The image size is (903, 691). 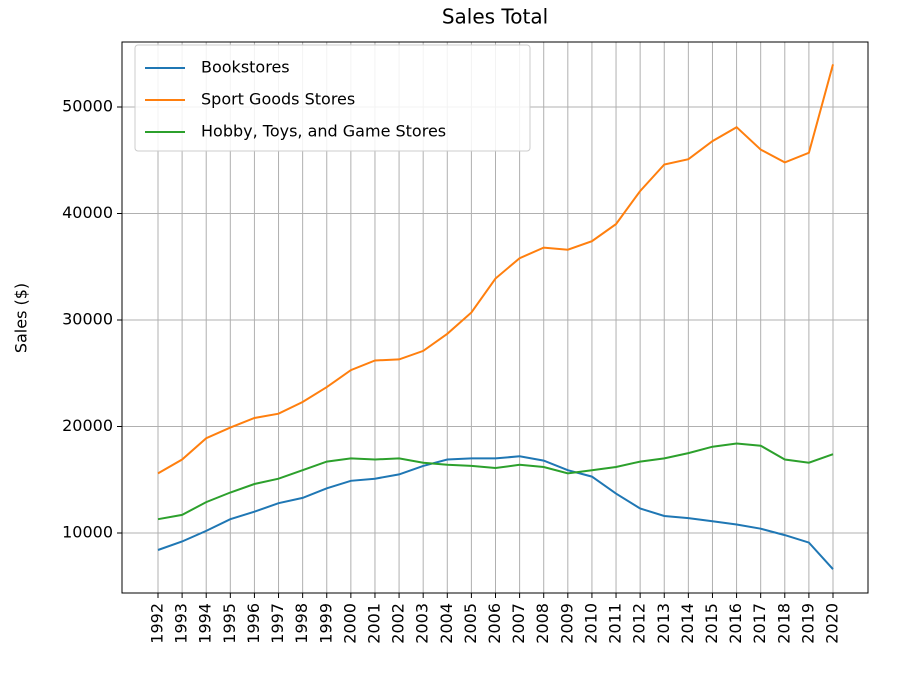 I want to click on x-tick-label: 1994, so click(x=205, y=623).